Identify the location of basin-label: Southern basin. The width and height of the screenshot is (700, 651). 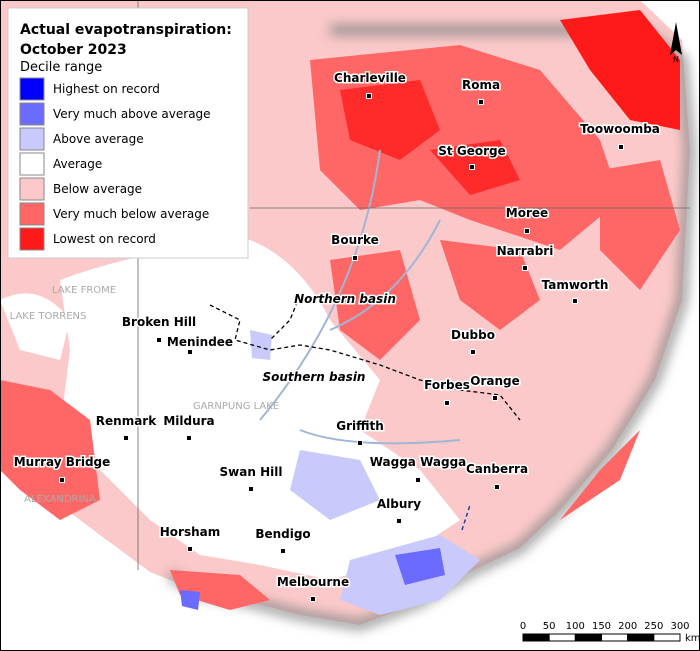
(314, 377).